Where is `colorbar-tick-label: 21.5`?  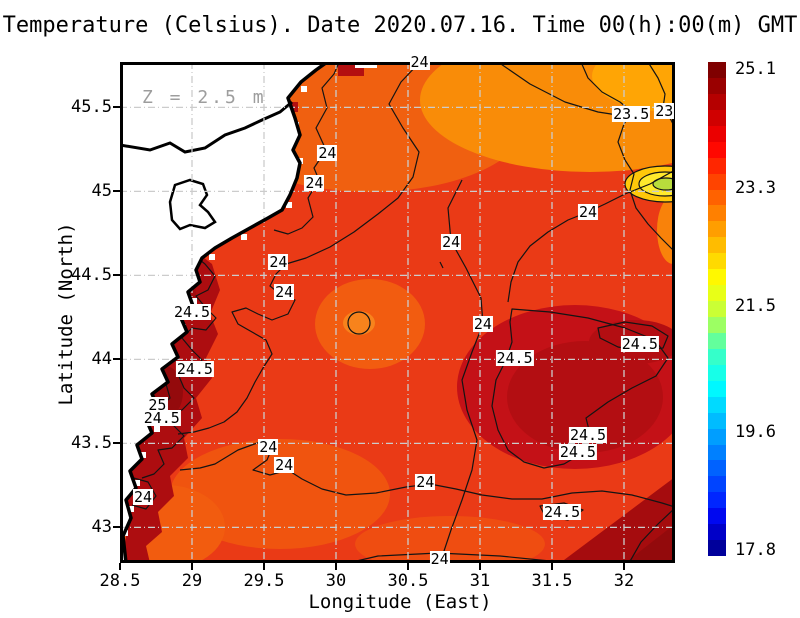
colorbar-tick-label: 21.5 is located at coordinates (755, 306).